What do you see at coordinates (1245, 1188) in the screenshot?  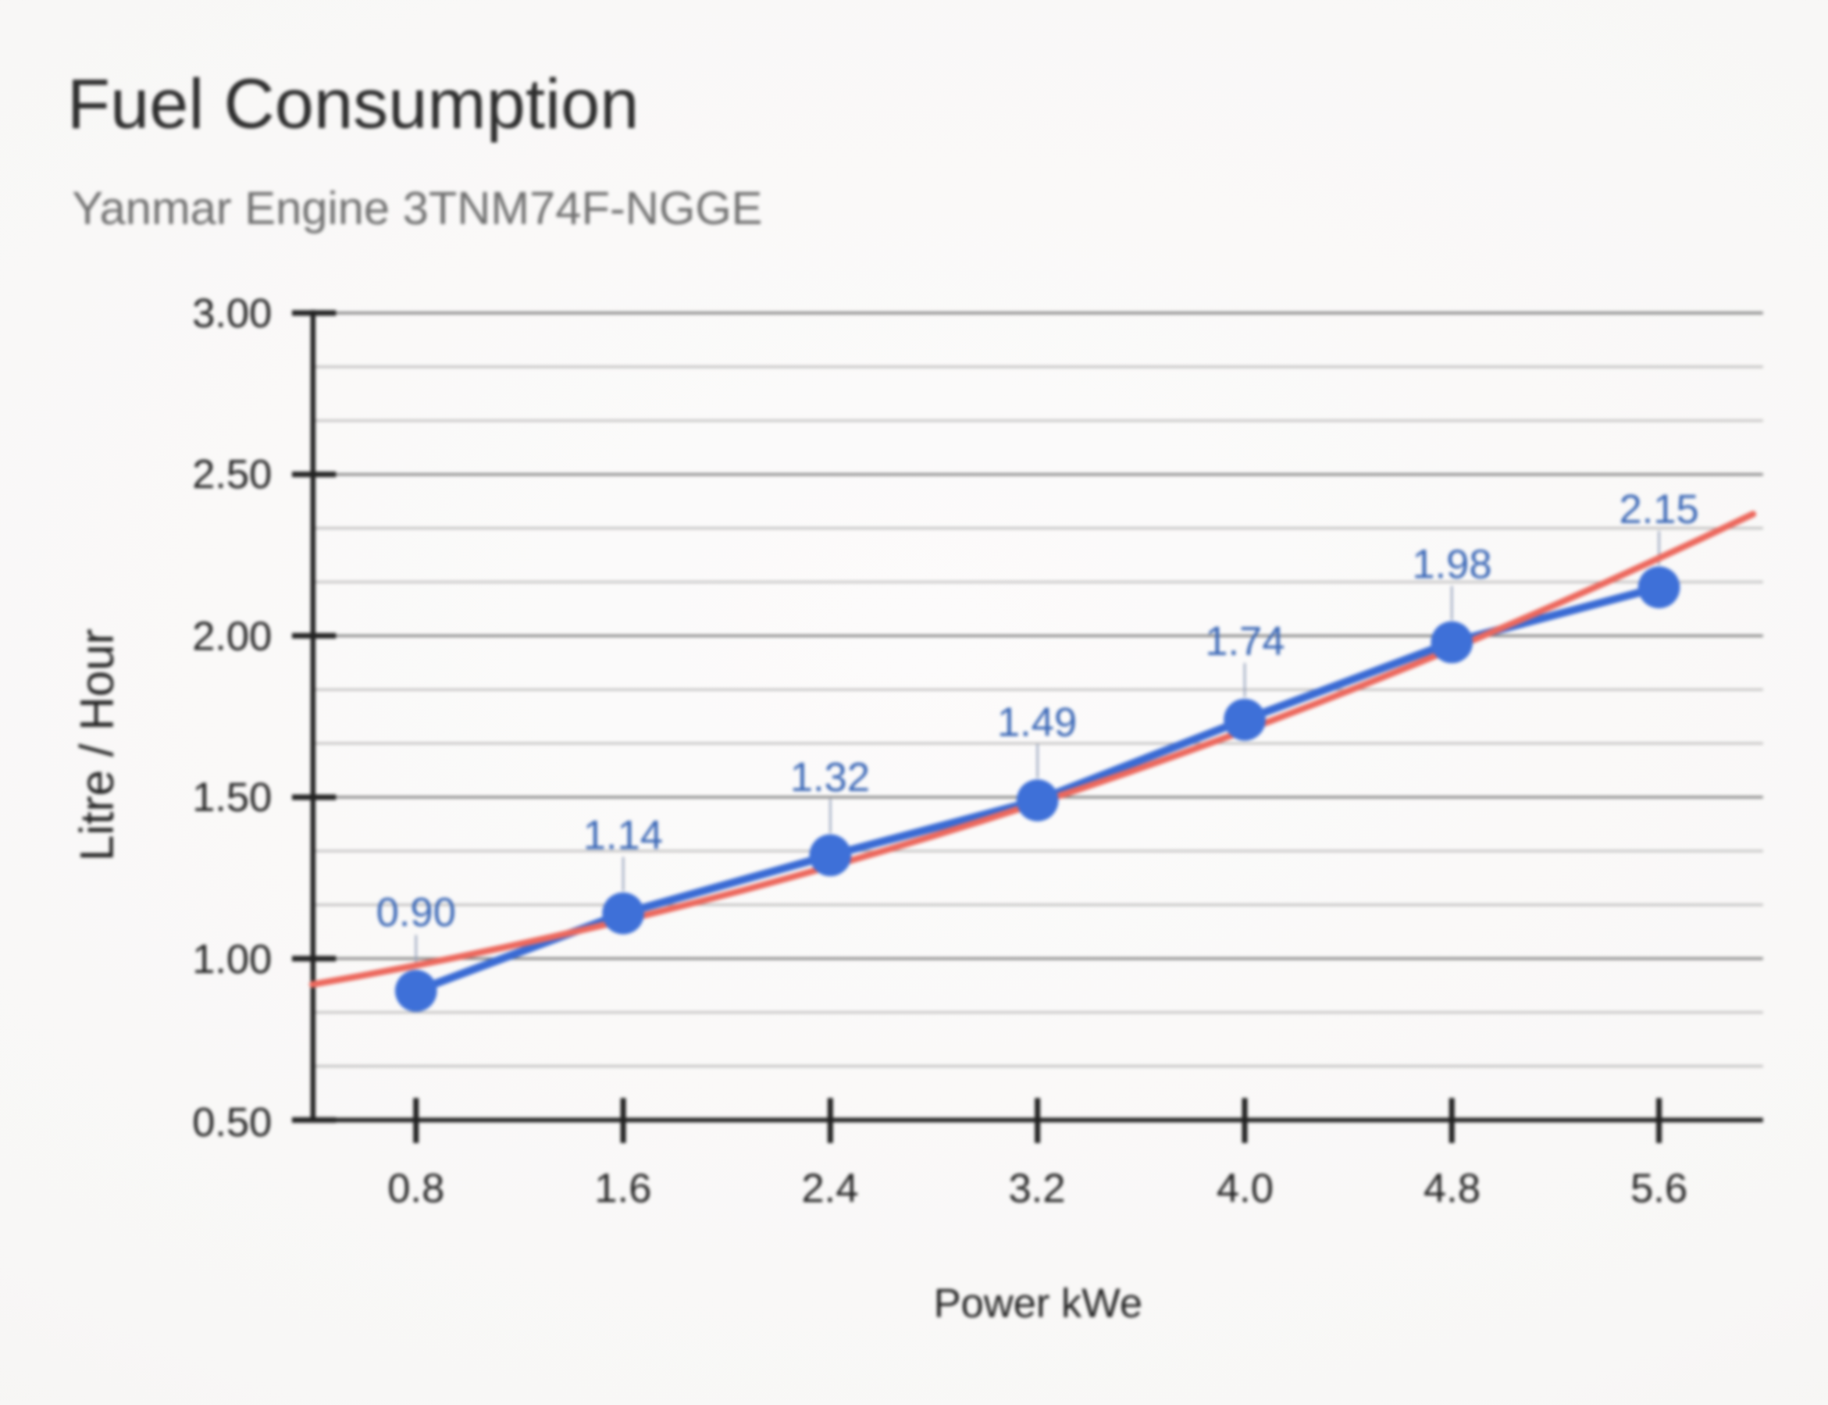 I see `svg-text: 4.0` at bounding box center [1245, 1188].